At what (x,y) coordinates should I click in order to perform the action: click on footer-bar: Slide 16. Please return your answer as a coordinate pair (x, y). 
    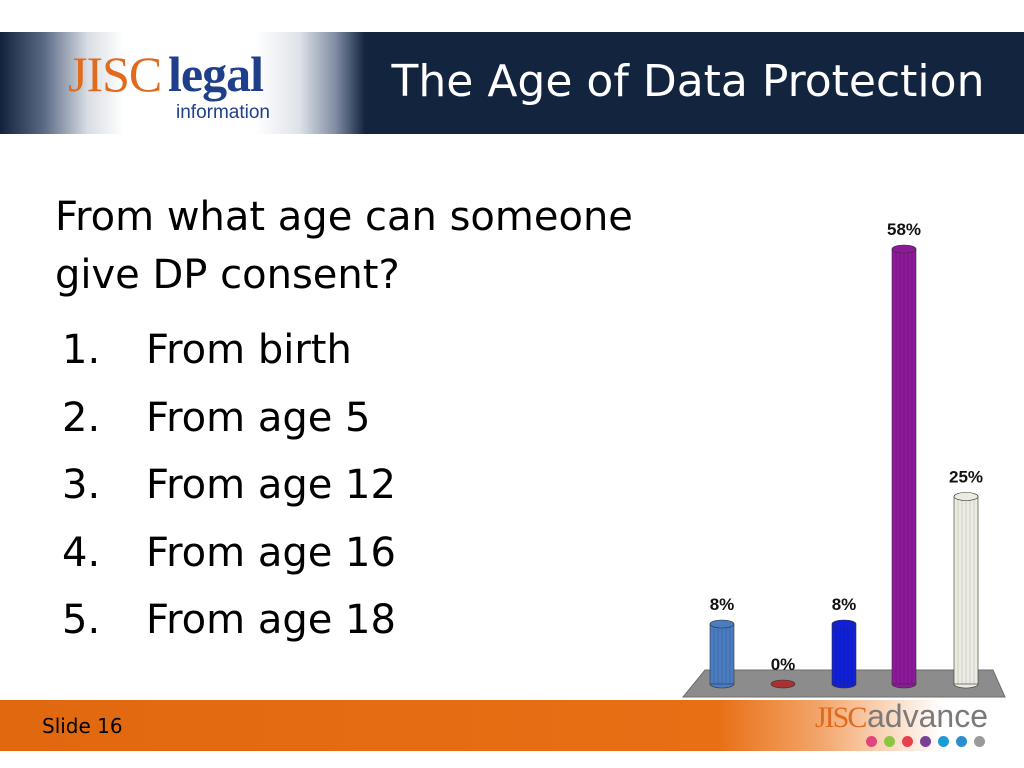
    Looking at the image, I should click on (512, 725).